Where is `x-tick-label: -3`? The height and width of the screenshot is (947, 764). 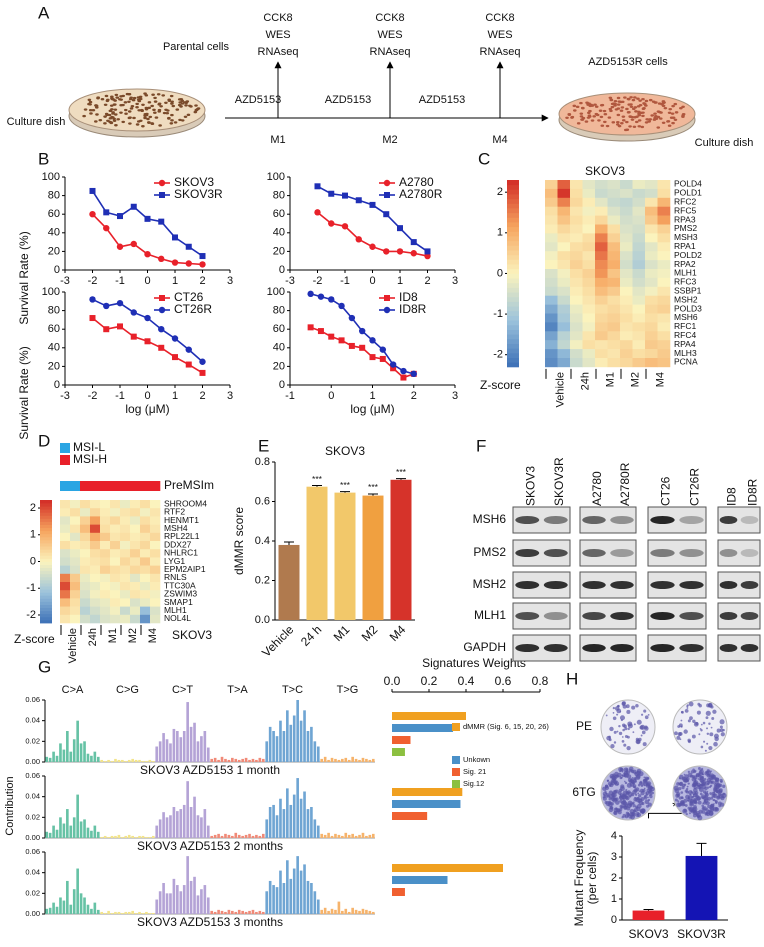
x-tick-label: -3 is located at coordinates (65, 281).